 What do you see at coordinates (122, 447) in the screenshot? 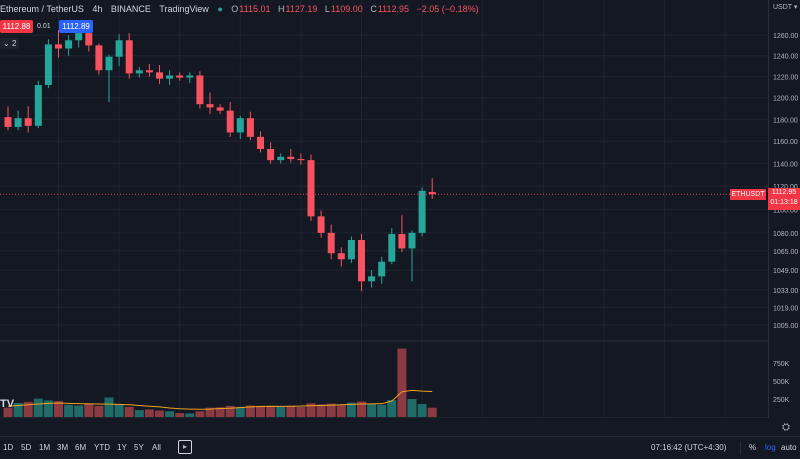
I see `range-1y-button: 1Y` at bounding box center [122, 447].